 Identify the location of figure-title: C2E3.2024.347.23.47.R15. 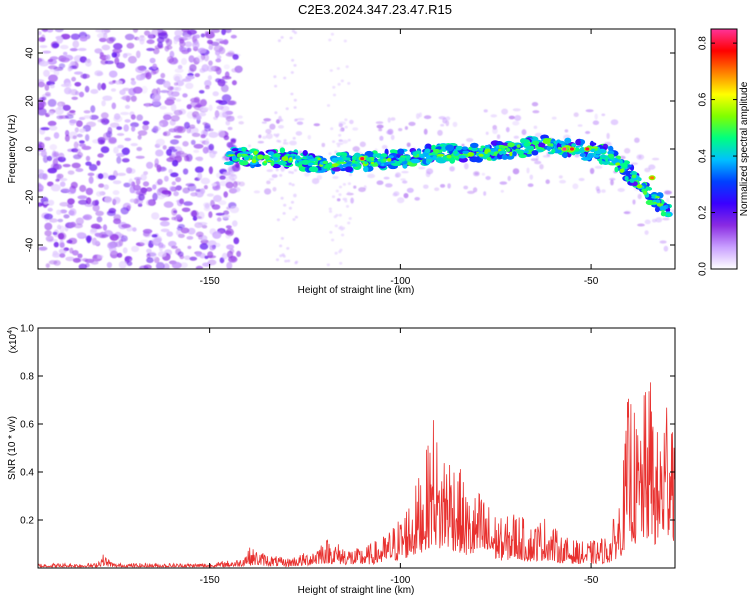
(375, 9).